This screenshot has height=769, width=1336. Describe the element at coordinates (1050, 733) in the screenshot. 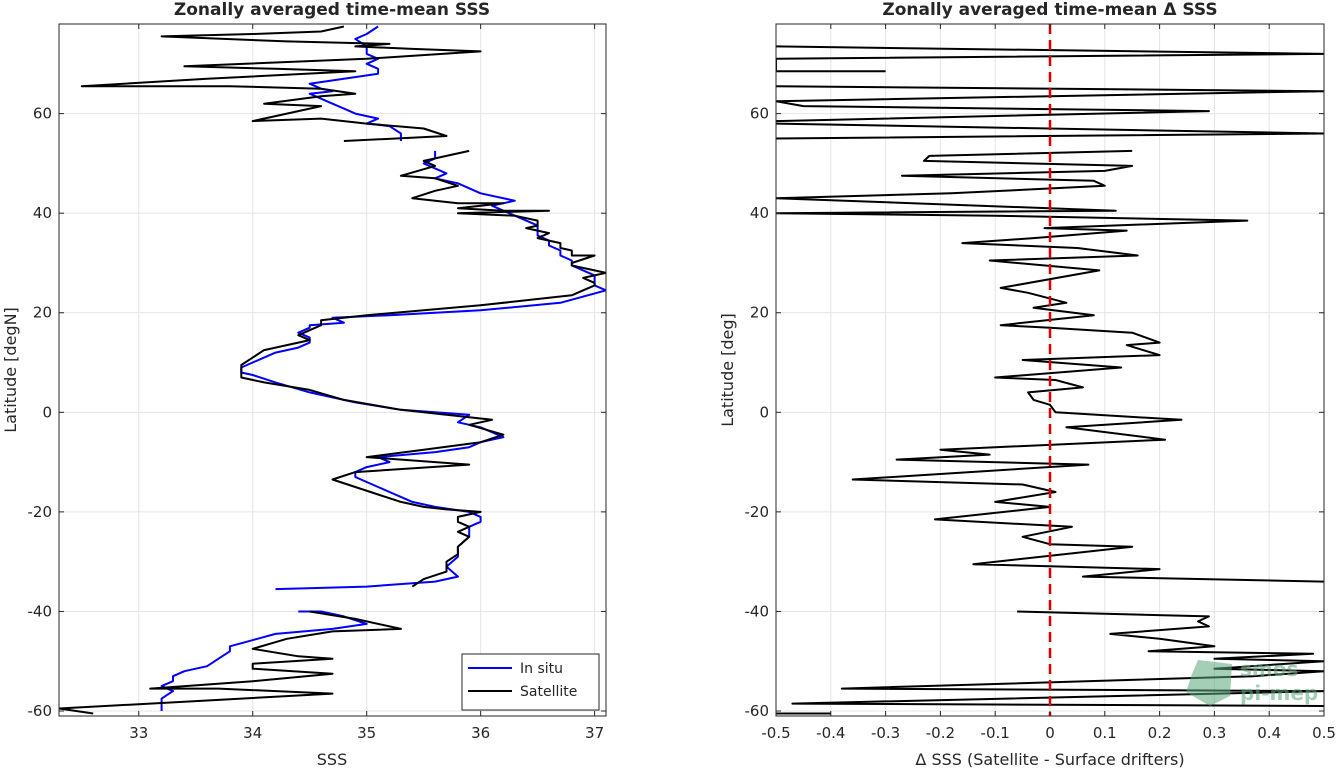

I see `x-tick-label: 0` at that location.